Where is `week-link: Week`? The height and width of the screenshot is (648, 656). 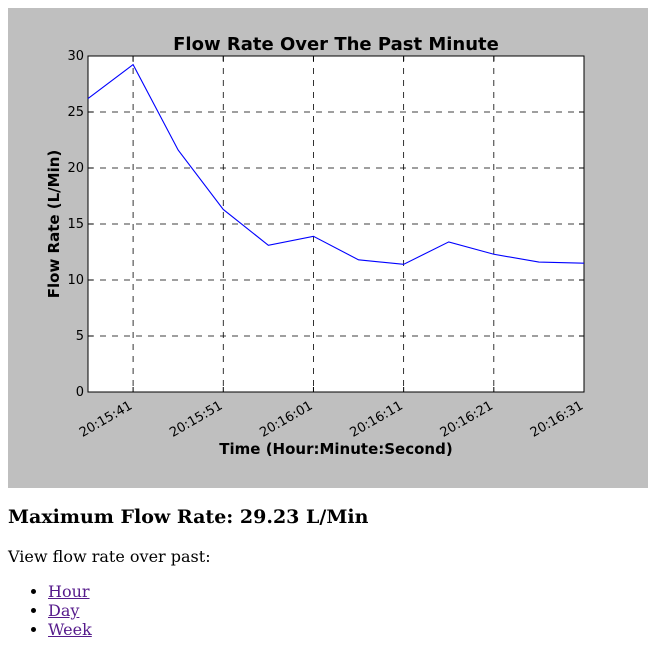
week-link: Week is located at coordinates (70, 629).